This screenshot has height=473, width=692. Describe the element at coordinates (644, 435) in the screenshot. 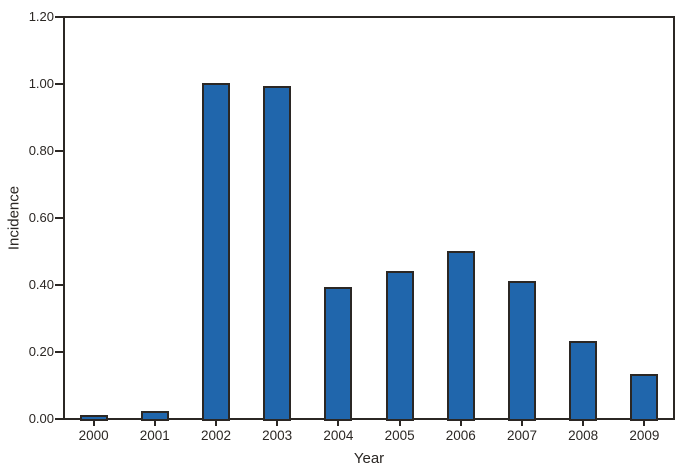

I see `x-tick-label-2009: 2009` at that location.